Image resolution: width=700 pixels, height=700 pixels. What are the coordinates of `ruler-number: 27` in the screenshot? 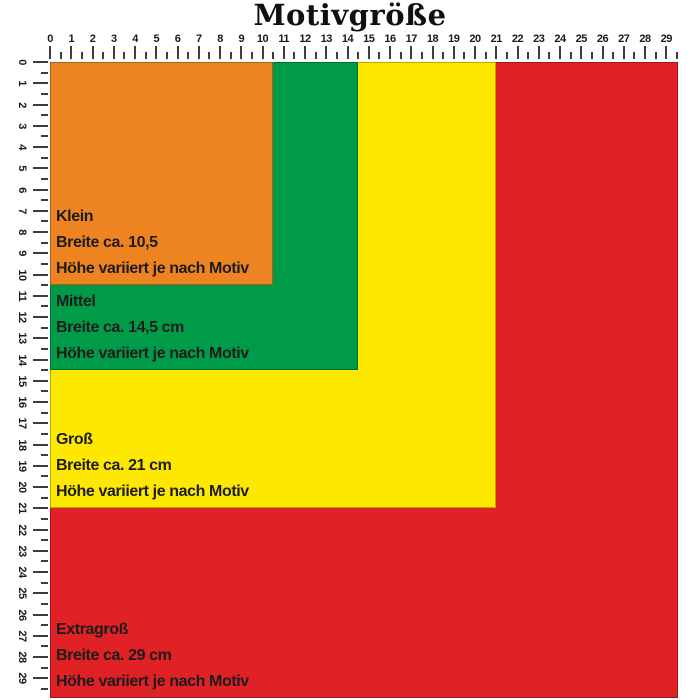 It's located at (22, 636).